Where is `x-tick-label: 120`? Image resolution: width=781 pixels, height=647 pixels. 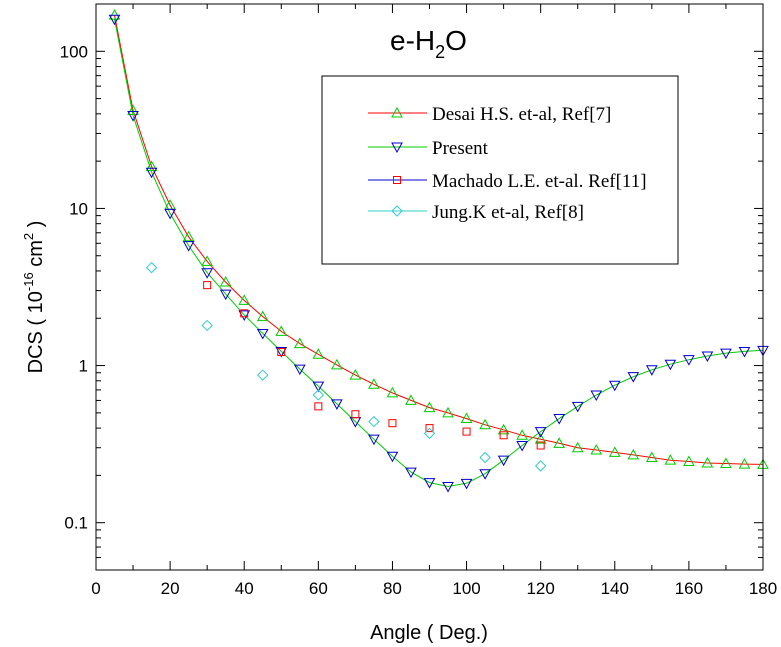 x-tick-label: 120 is located at coordinates (540, 588).